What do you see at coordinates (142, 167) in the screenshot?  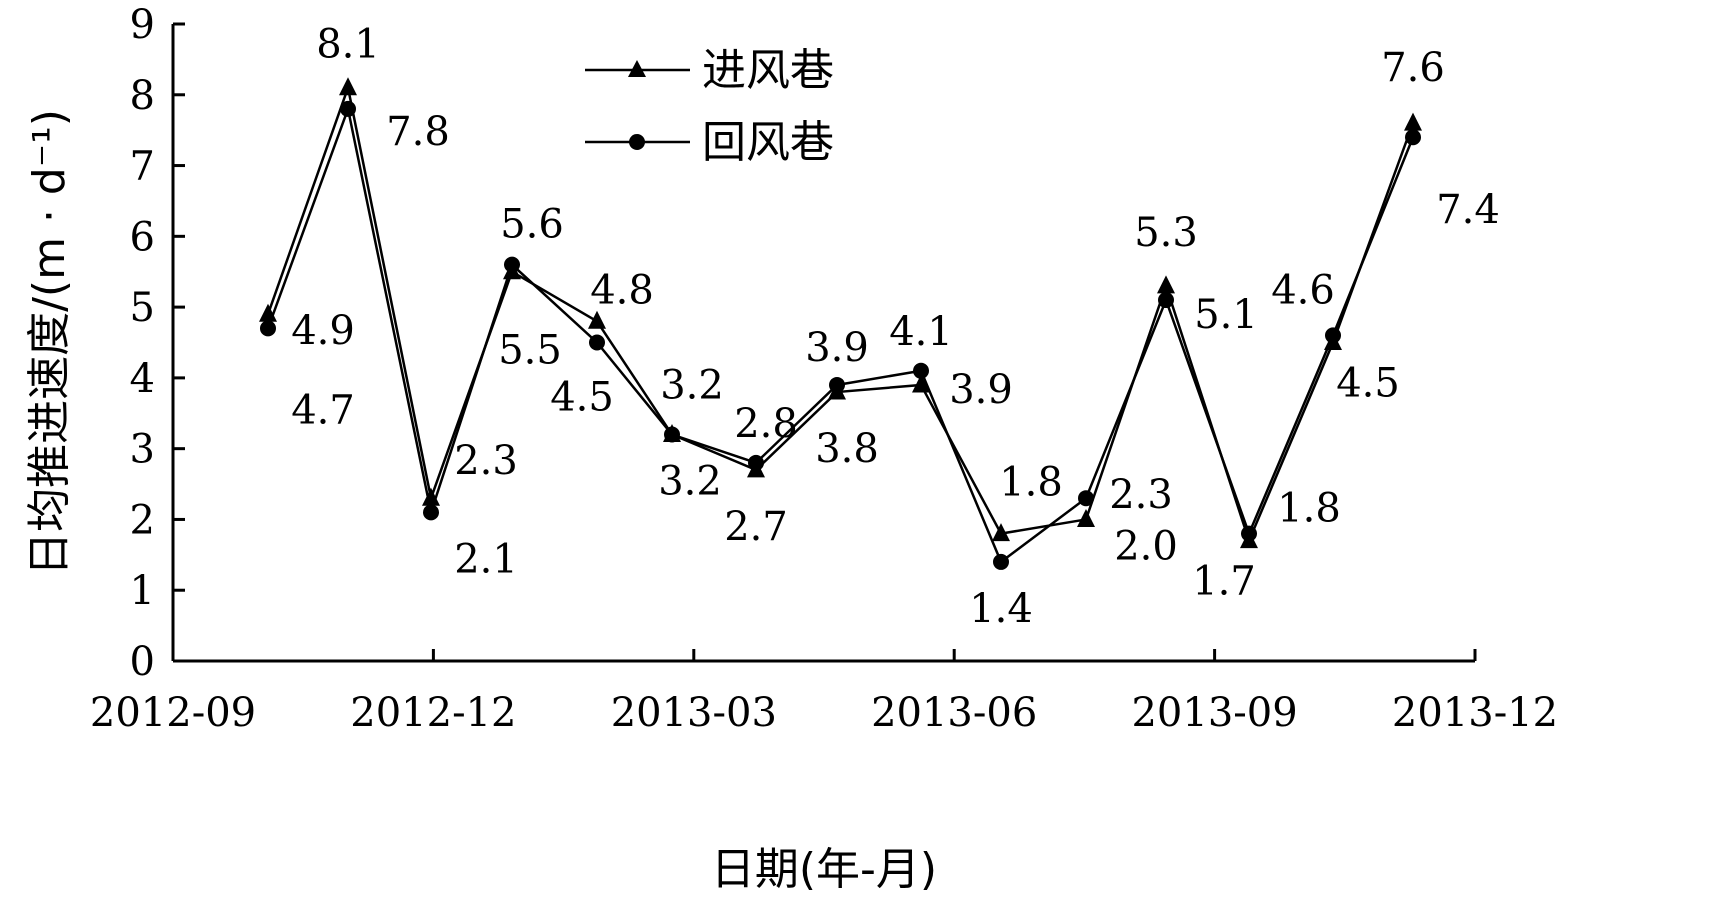 I see `y-tick-label: 7` at bounding box center [142, 167].